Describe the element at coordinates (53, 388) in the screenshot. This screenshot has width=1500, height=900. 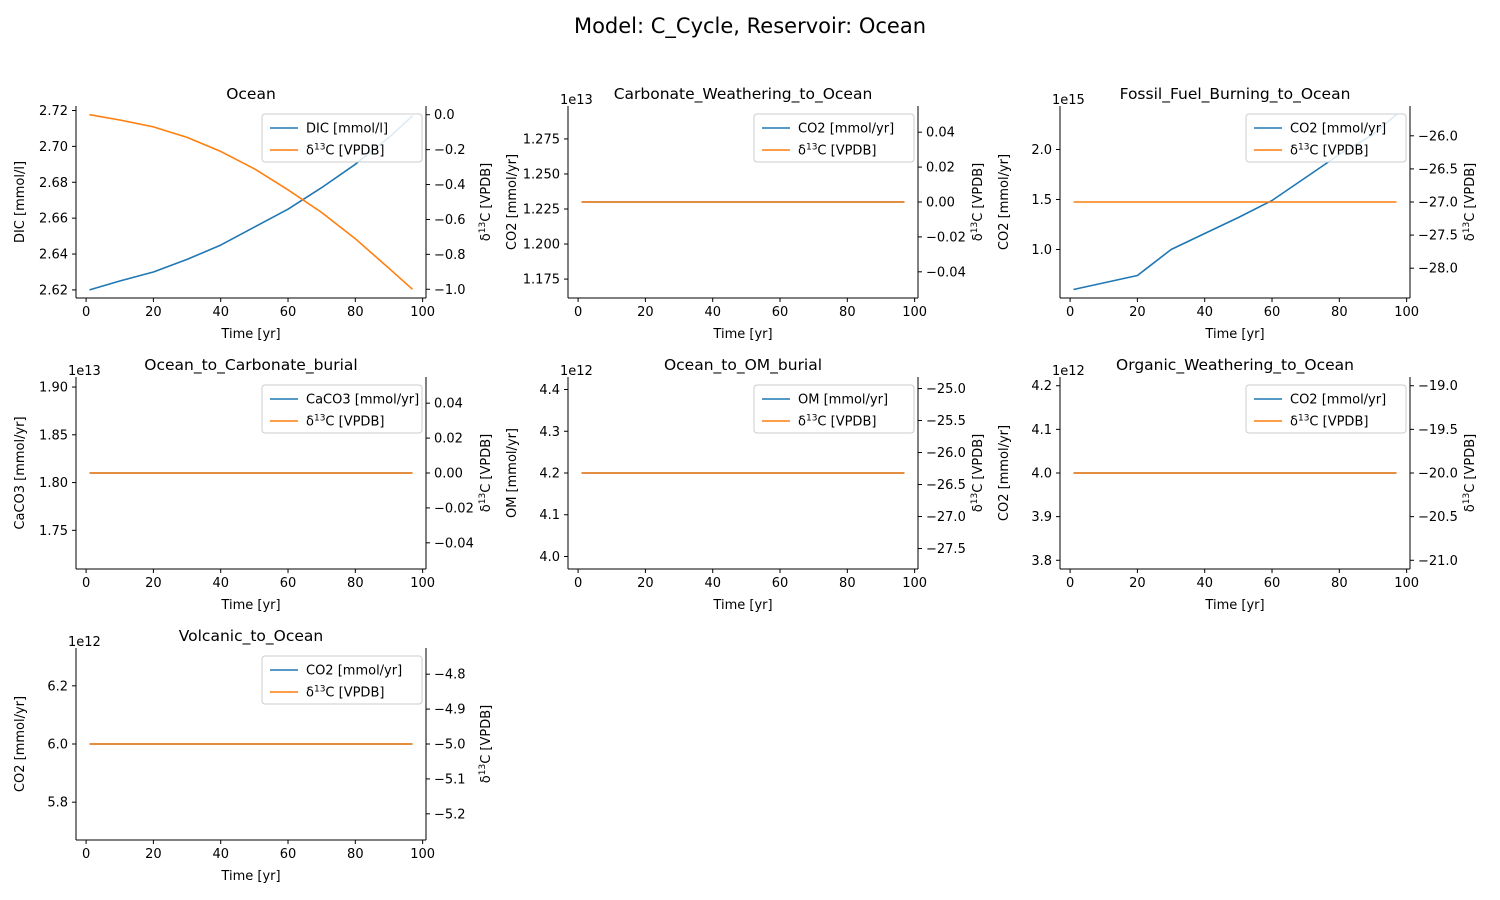
I see `y-tick-label: 1.90` at that location.